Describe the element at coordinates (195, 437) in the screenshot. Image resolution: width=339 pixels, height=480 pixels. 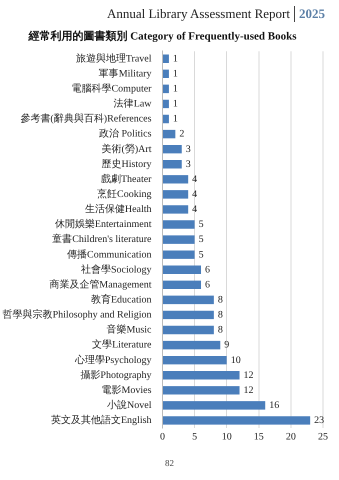
I see `x-tick-label: 5` at that location.